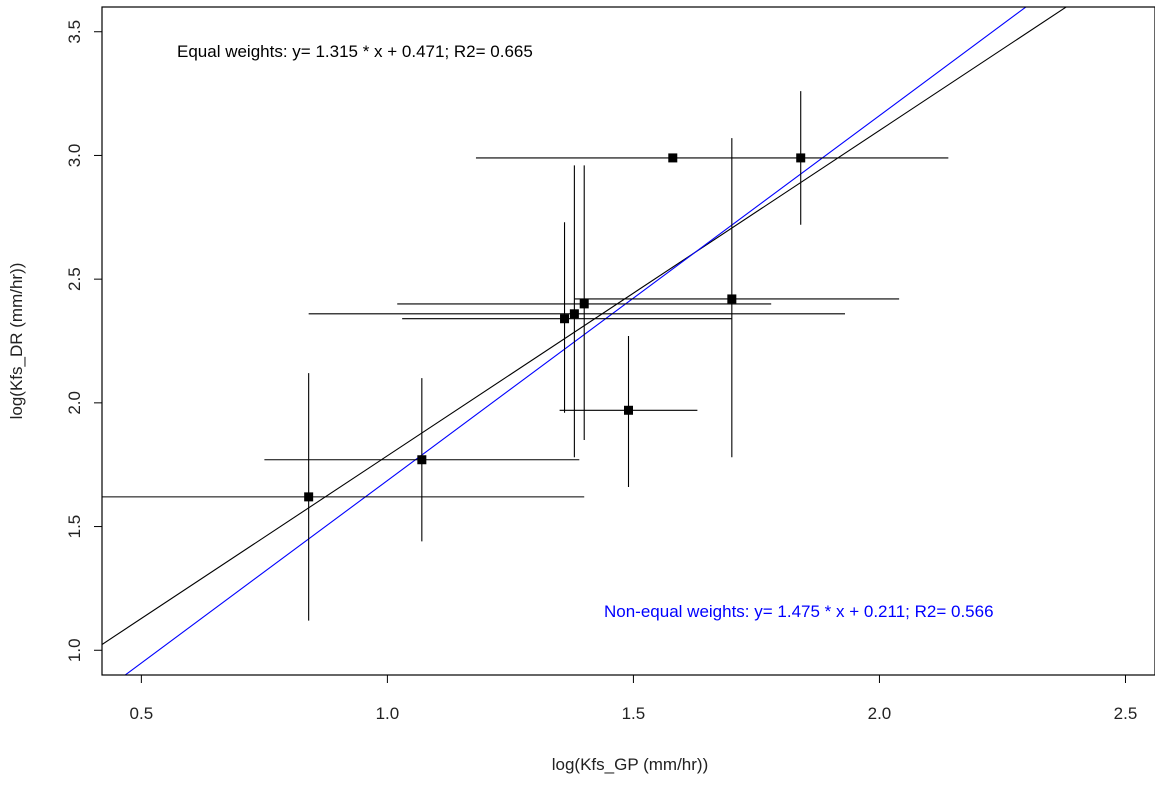 The image size is (1155, 785). Describe the element at coordinates (74, 156) in the screenshot. I see `y-tick-label: 3.0` at that location.